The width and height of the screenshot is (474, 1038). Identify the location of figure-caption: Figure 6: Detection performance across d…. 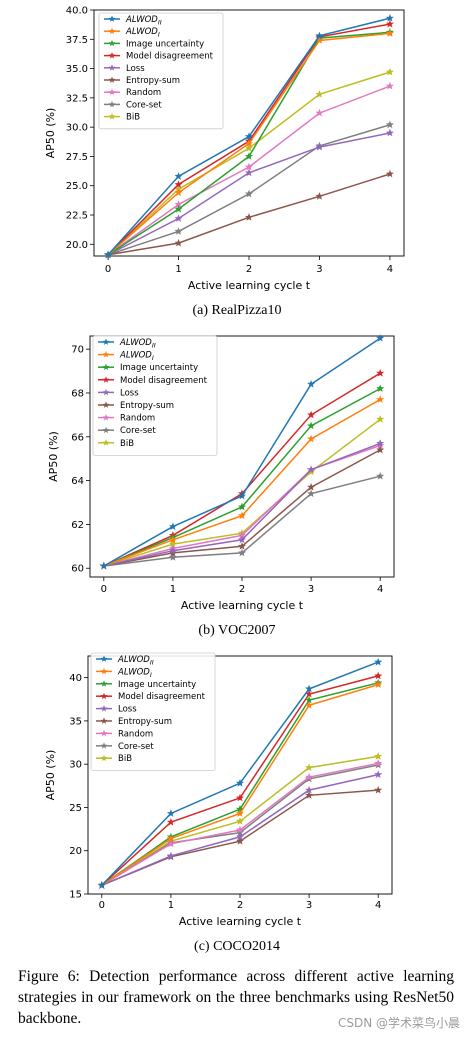
(236, 997).